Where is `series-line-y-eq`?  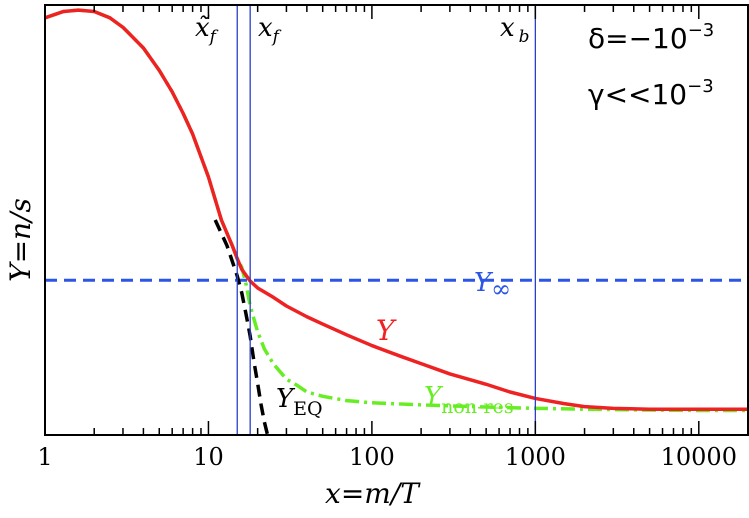
series-line-y-eq is located at coordinates (241, 327).